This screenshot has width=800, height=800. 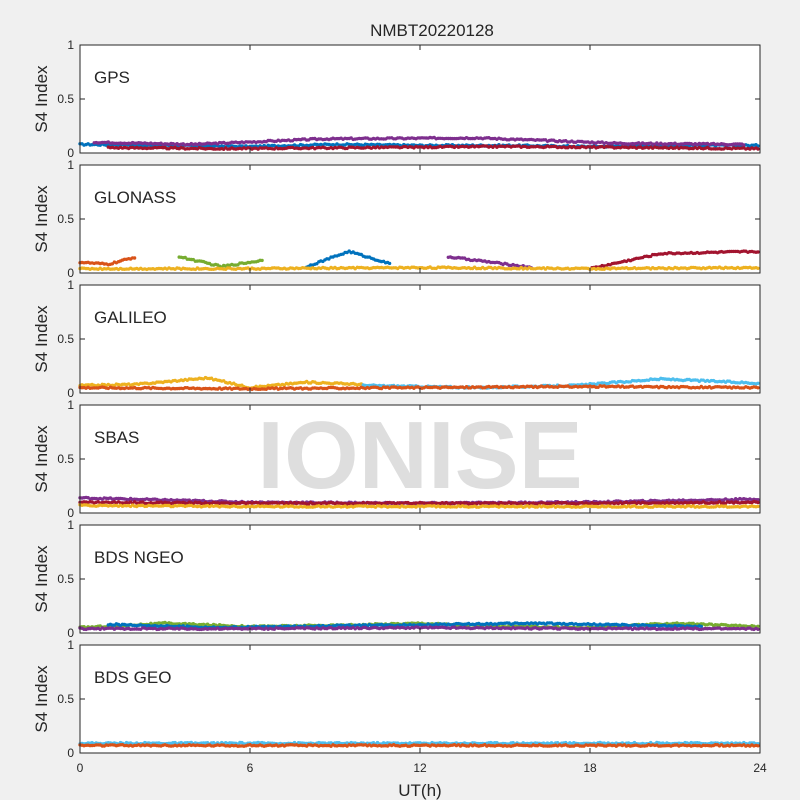 What do you see at coordinates (112, 77) in the screenshot?
I see `panel-label: GPS` at bounding box center [112, 77].